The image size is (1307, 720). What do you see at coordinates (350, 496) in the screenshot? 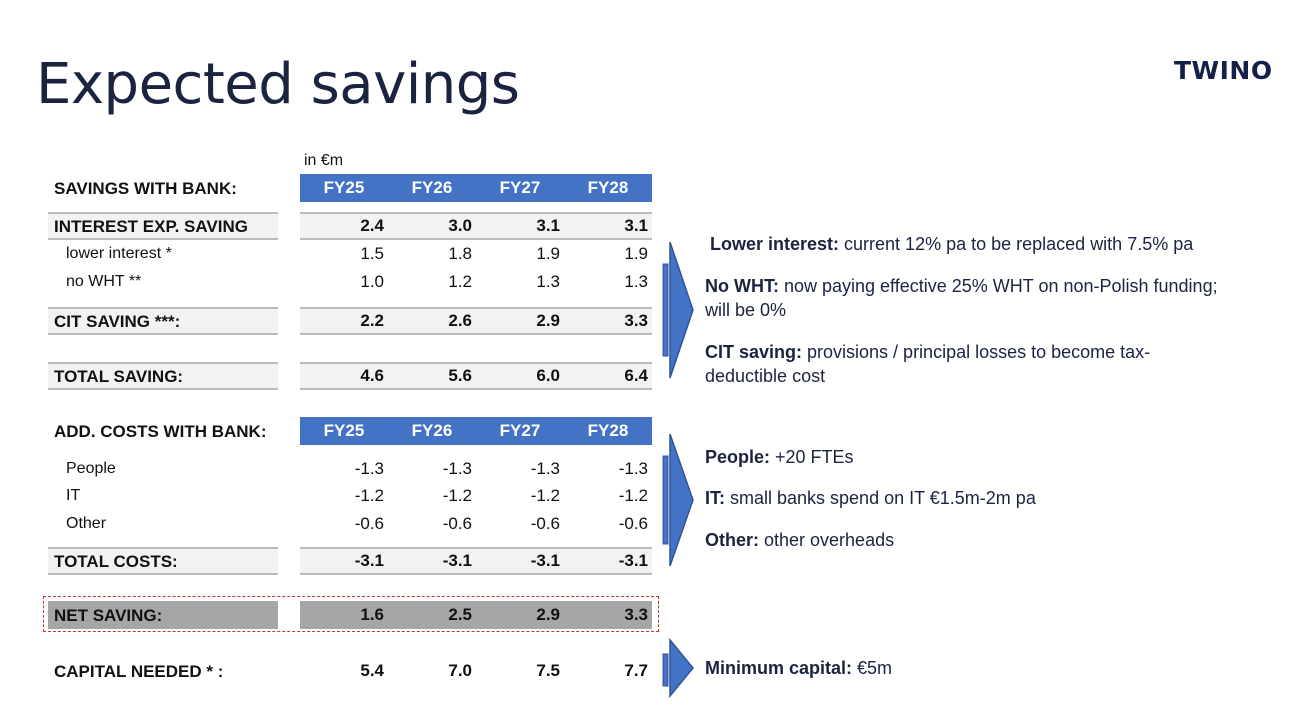
I see `table-row-it: IT -1.2 -1.2 -1.2 -1.2` at bounding box center [350, 496].